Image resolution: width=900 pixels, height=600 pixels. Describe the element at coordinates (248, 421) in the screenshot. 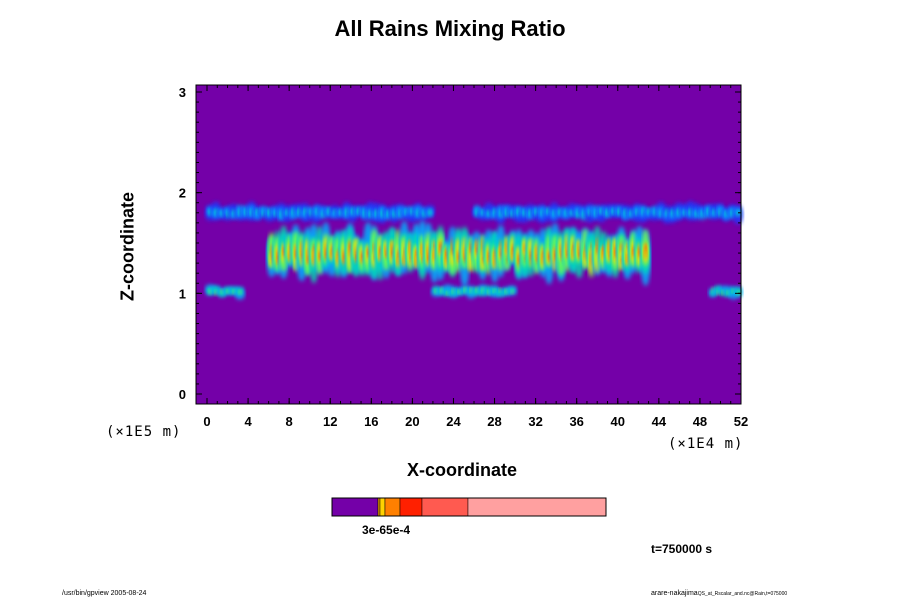

I see `x-tick-label: 4` at that location.